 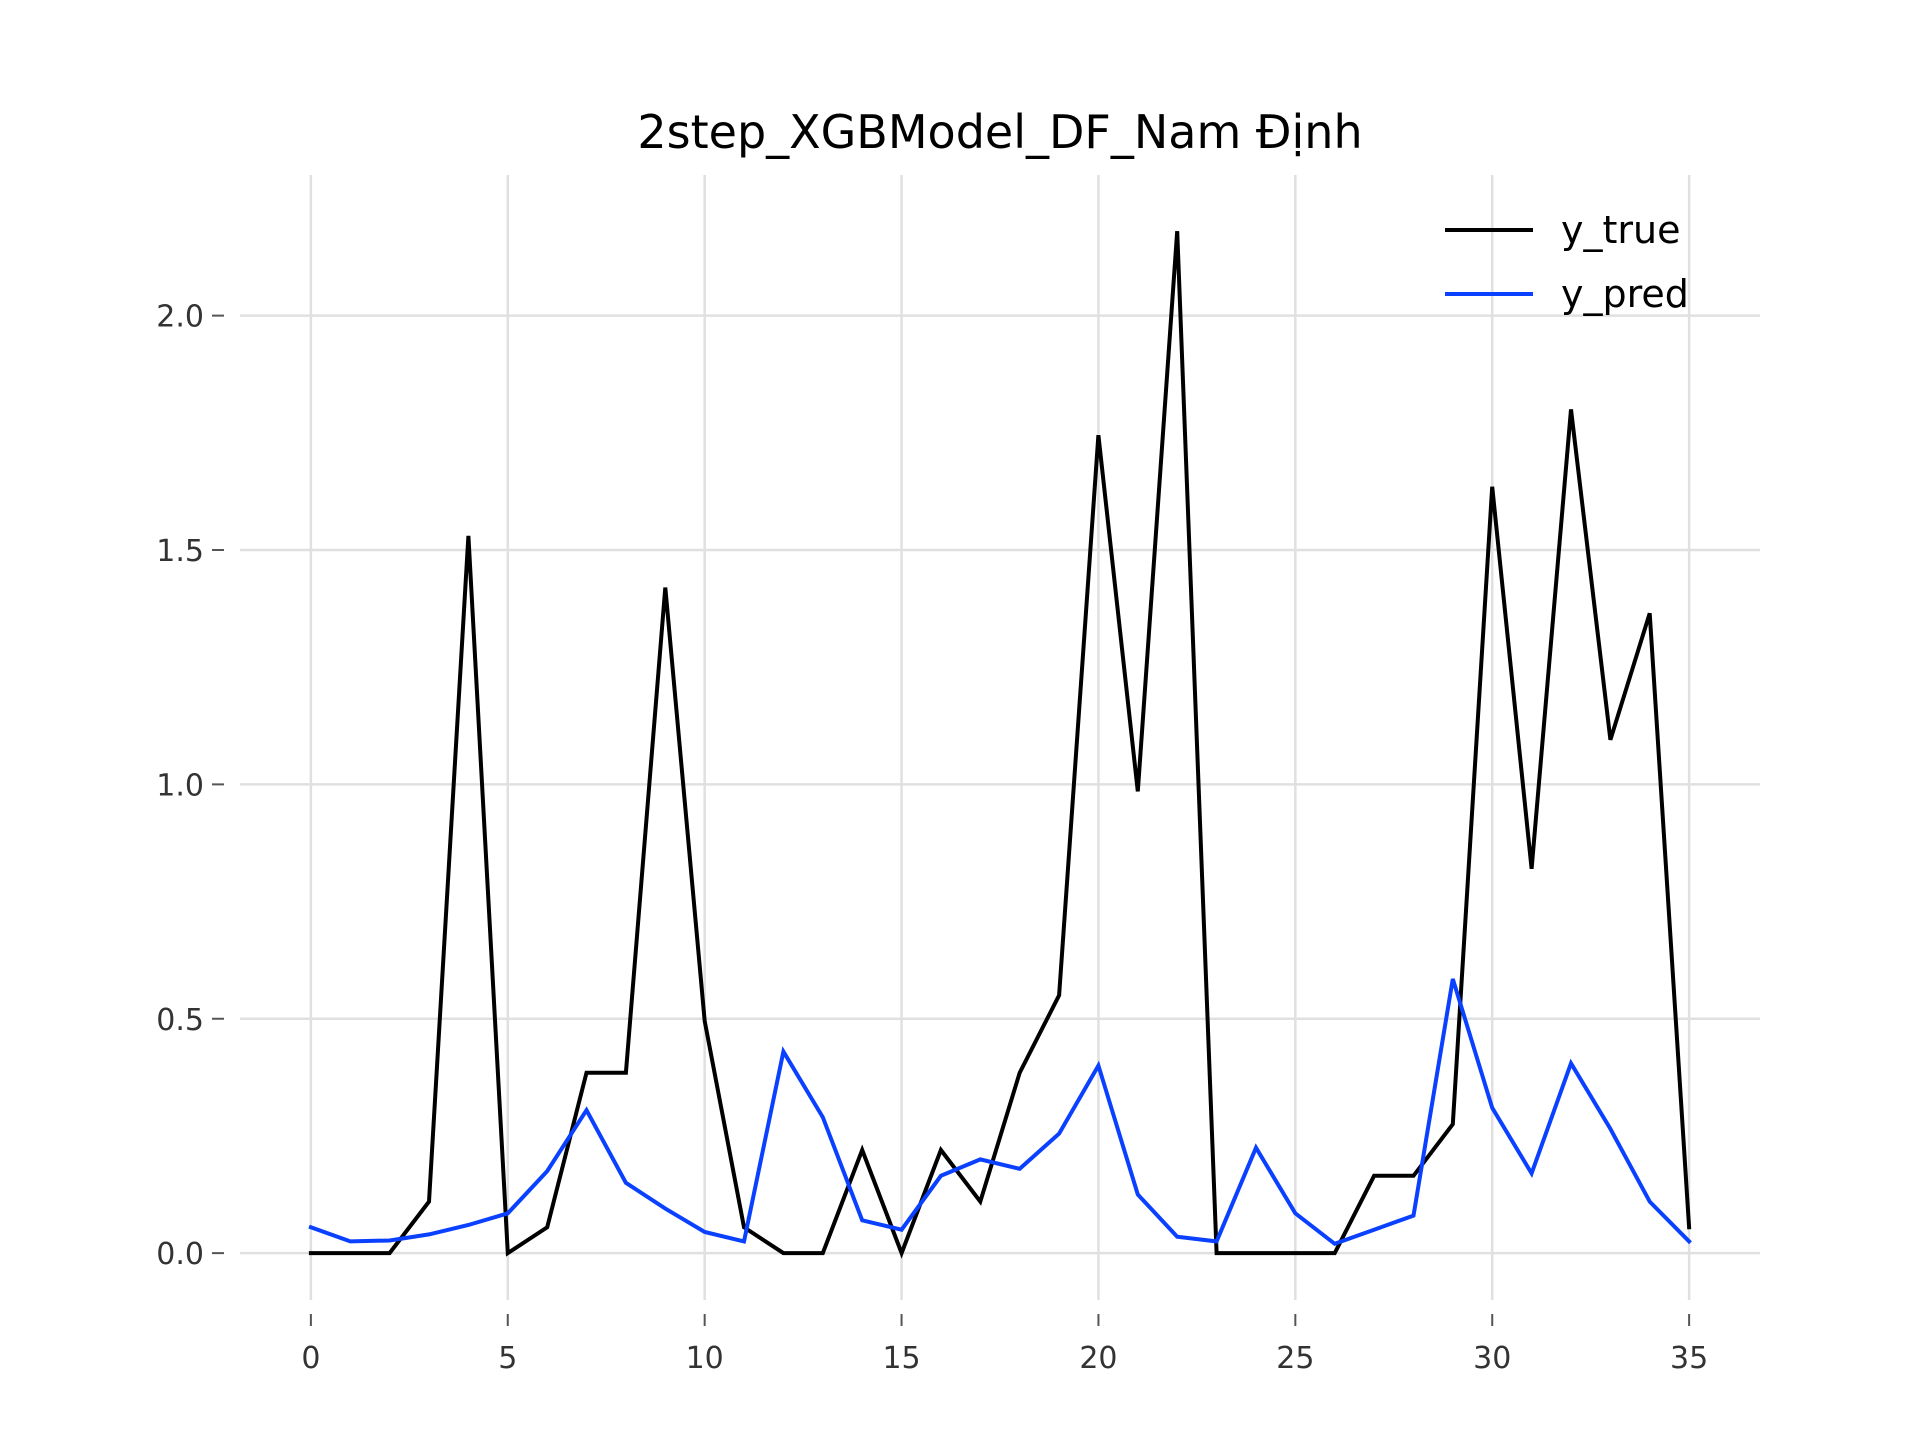 I want to click on y-tick-label: 1.0, so click(x=180, y=785).